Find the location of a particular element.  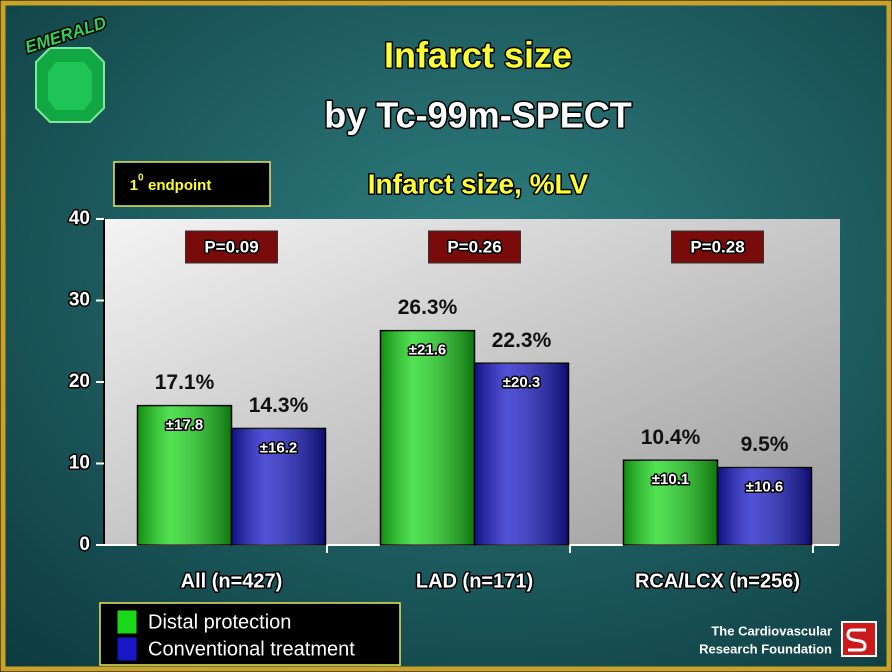

footer-line: The Cardiovascular is located at coordinates (771, 630).